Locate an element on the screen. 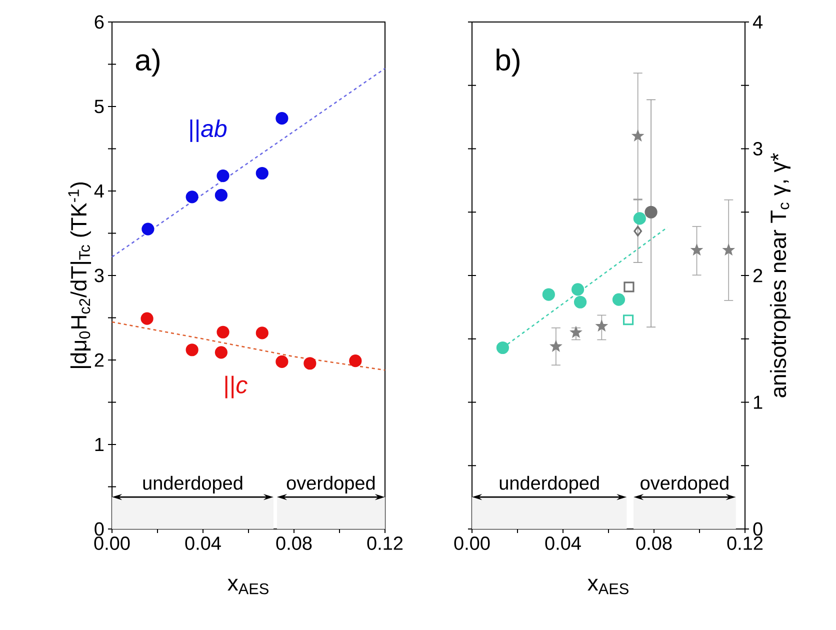 The height and width of the screenshot is (630, 836). y-tick-label: 3 is located at coordinates (99, 275).